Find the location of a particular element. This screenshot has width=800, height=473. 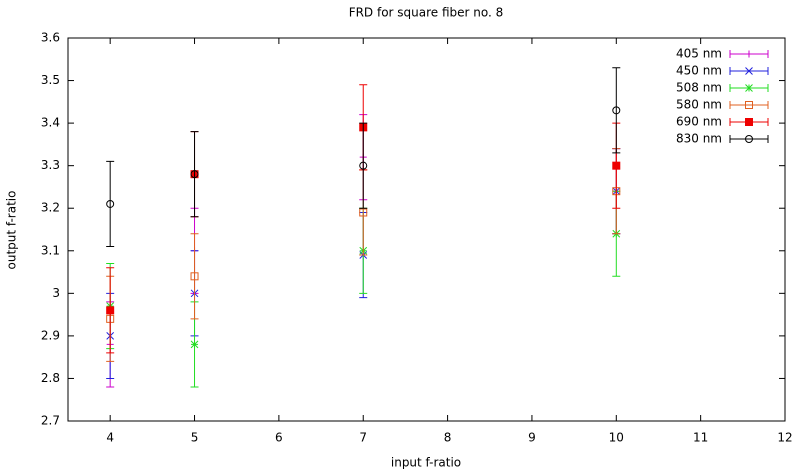

y-tick-label: 3.3 is located at coordinates (50, 165).